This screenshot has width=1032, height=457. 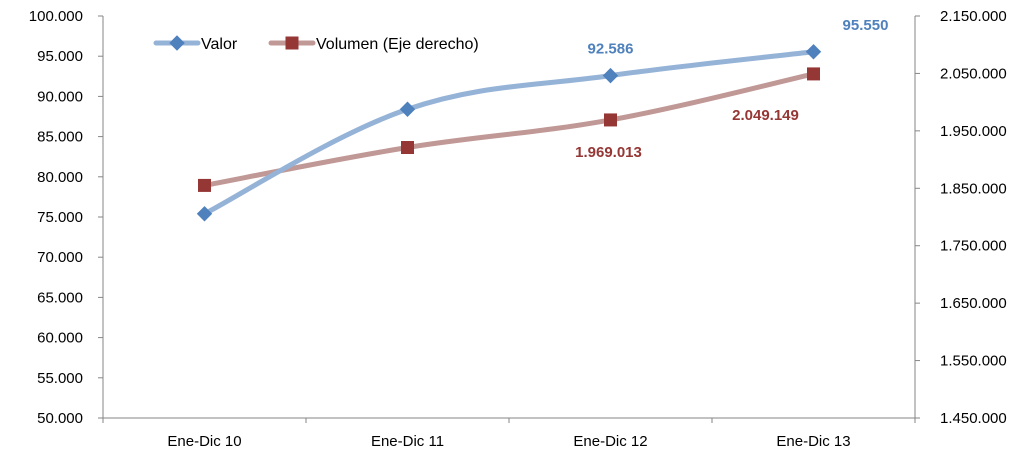 What do you see at coordinates (60, 338) in the screenshot?
I see `left-tick-label: 60.000` at bounding box center [60, 338].